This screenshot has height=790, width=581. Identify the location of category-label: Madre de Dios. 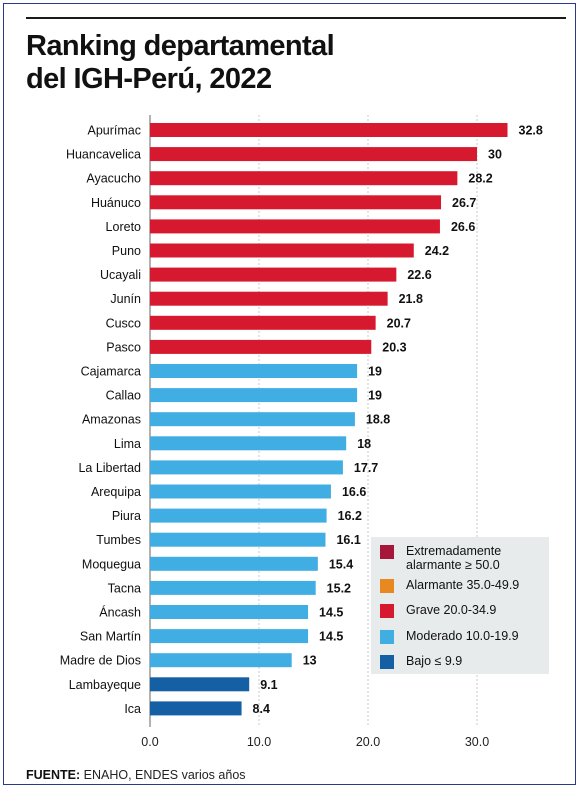
(100, 661).